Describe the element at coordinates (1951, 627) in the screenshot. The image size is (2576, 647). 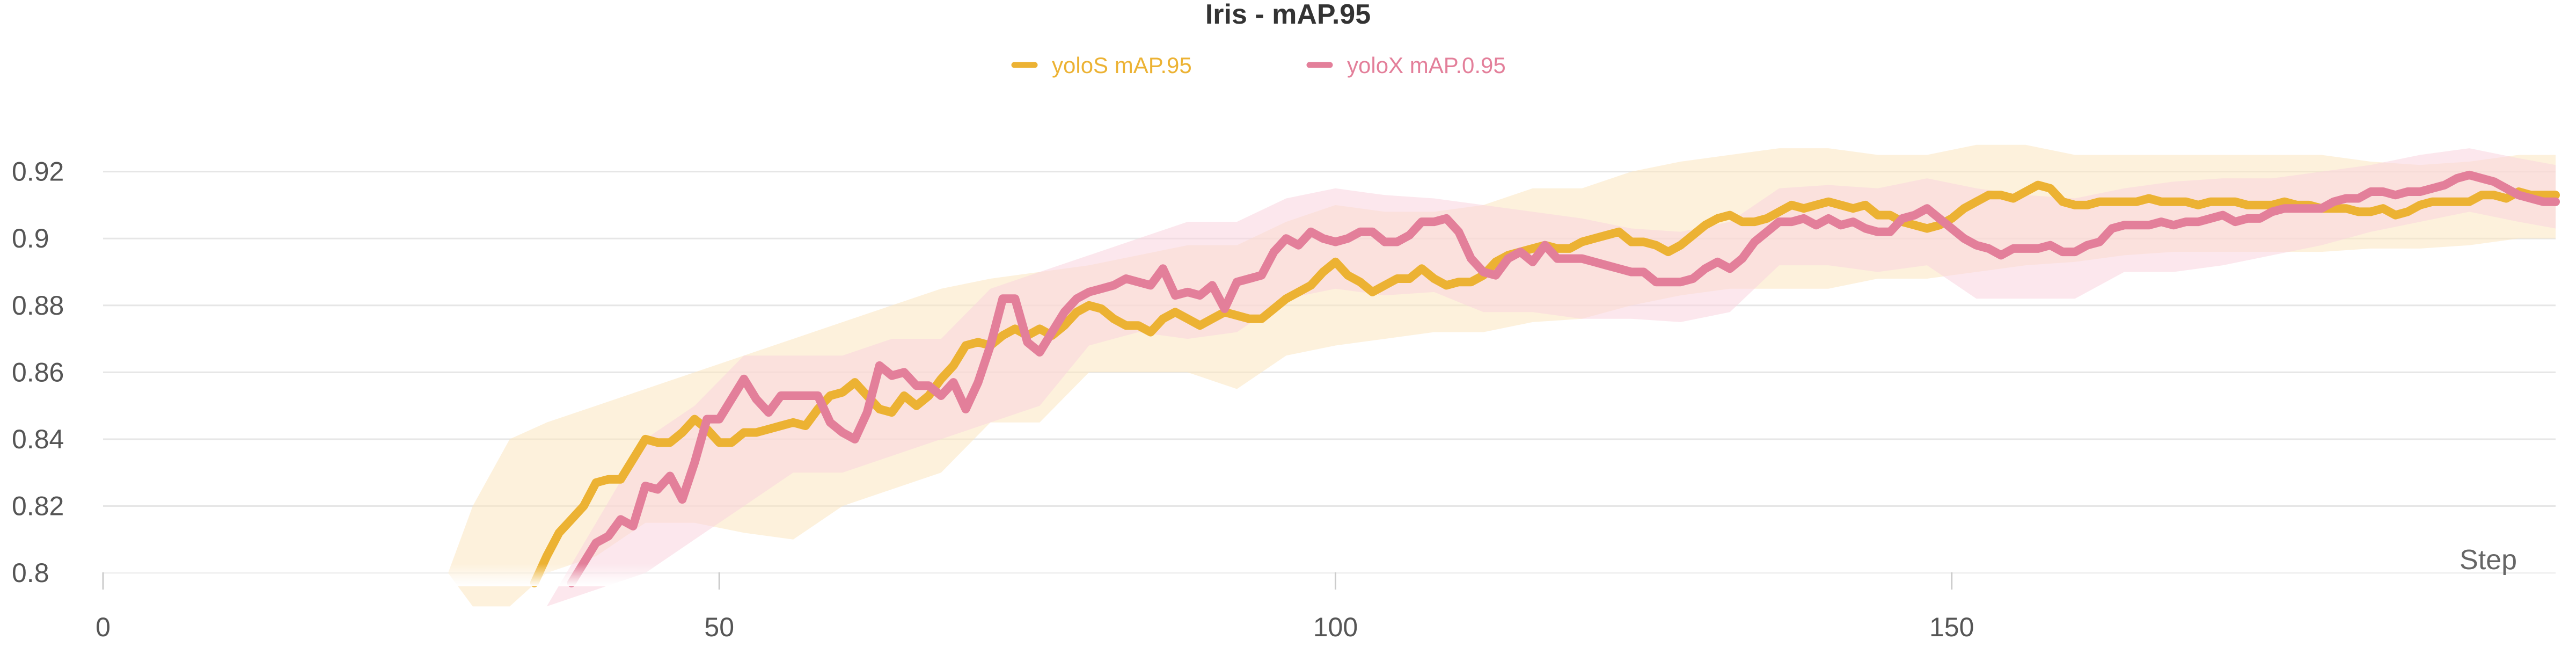
I see `x-tick-label: 150` at that location.